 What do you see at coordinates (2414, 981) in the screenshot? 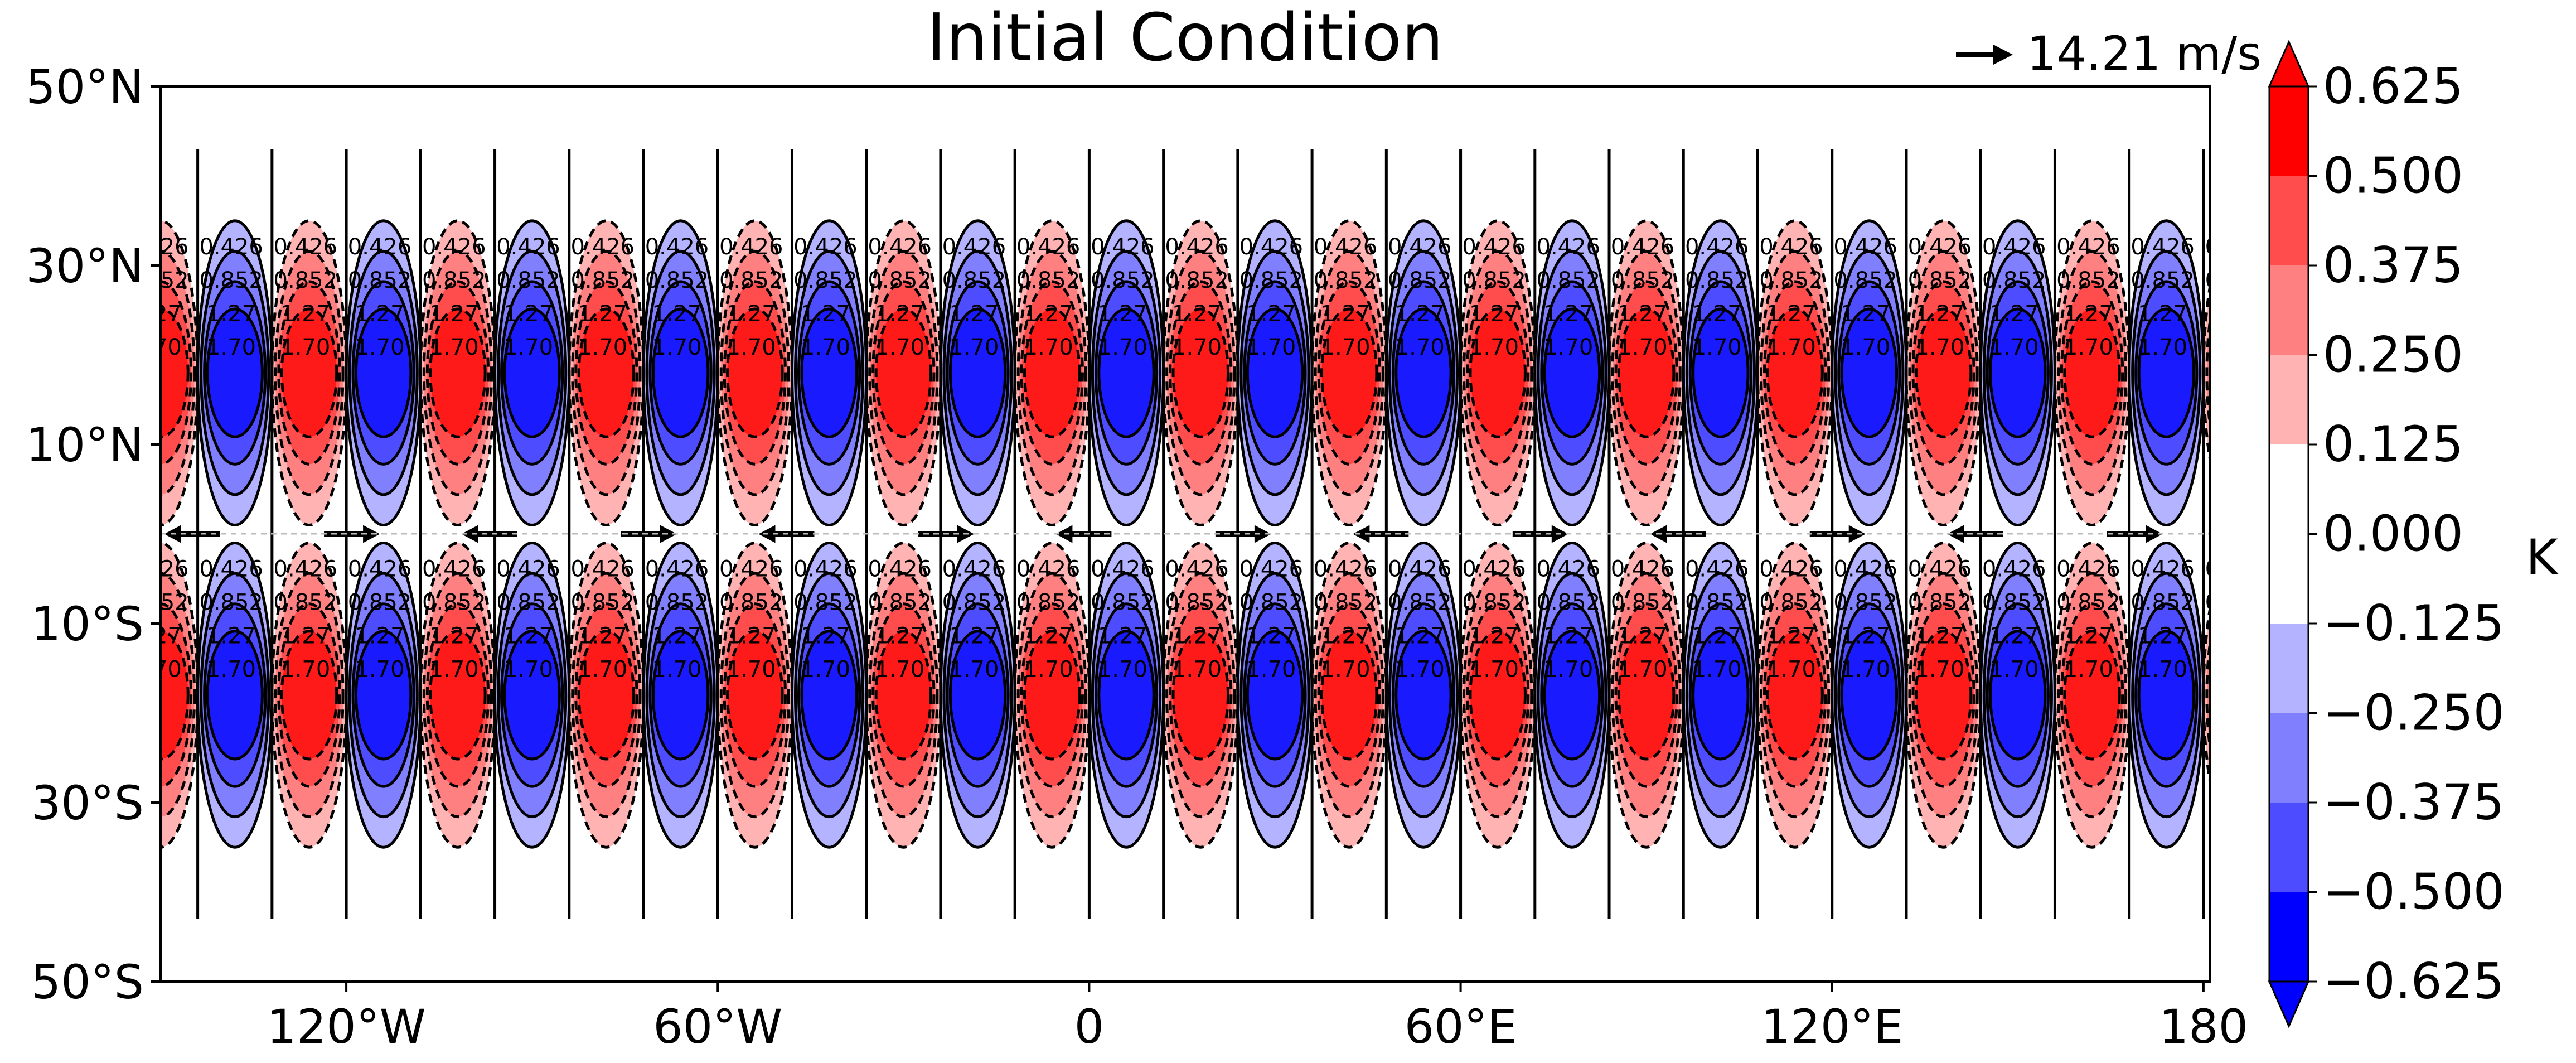
I see `colorbar-tick-label: −0.625` at bounding box center [2414, 981].